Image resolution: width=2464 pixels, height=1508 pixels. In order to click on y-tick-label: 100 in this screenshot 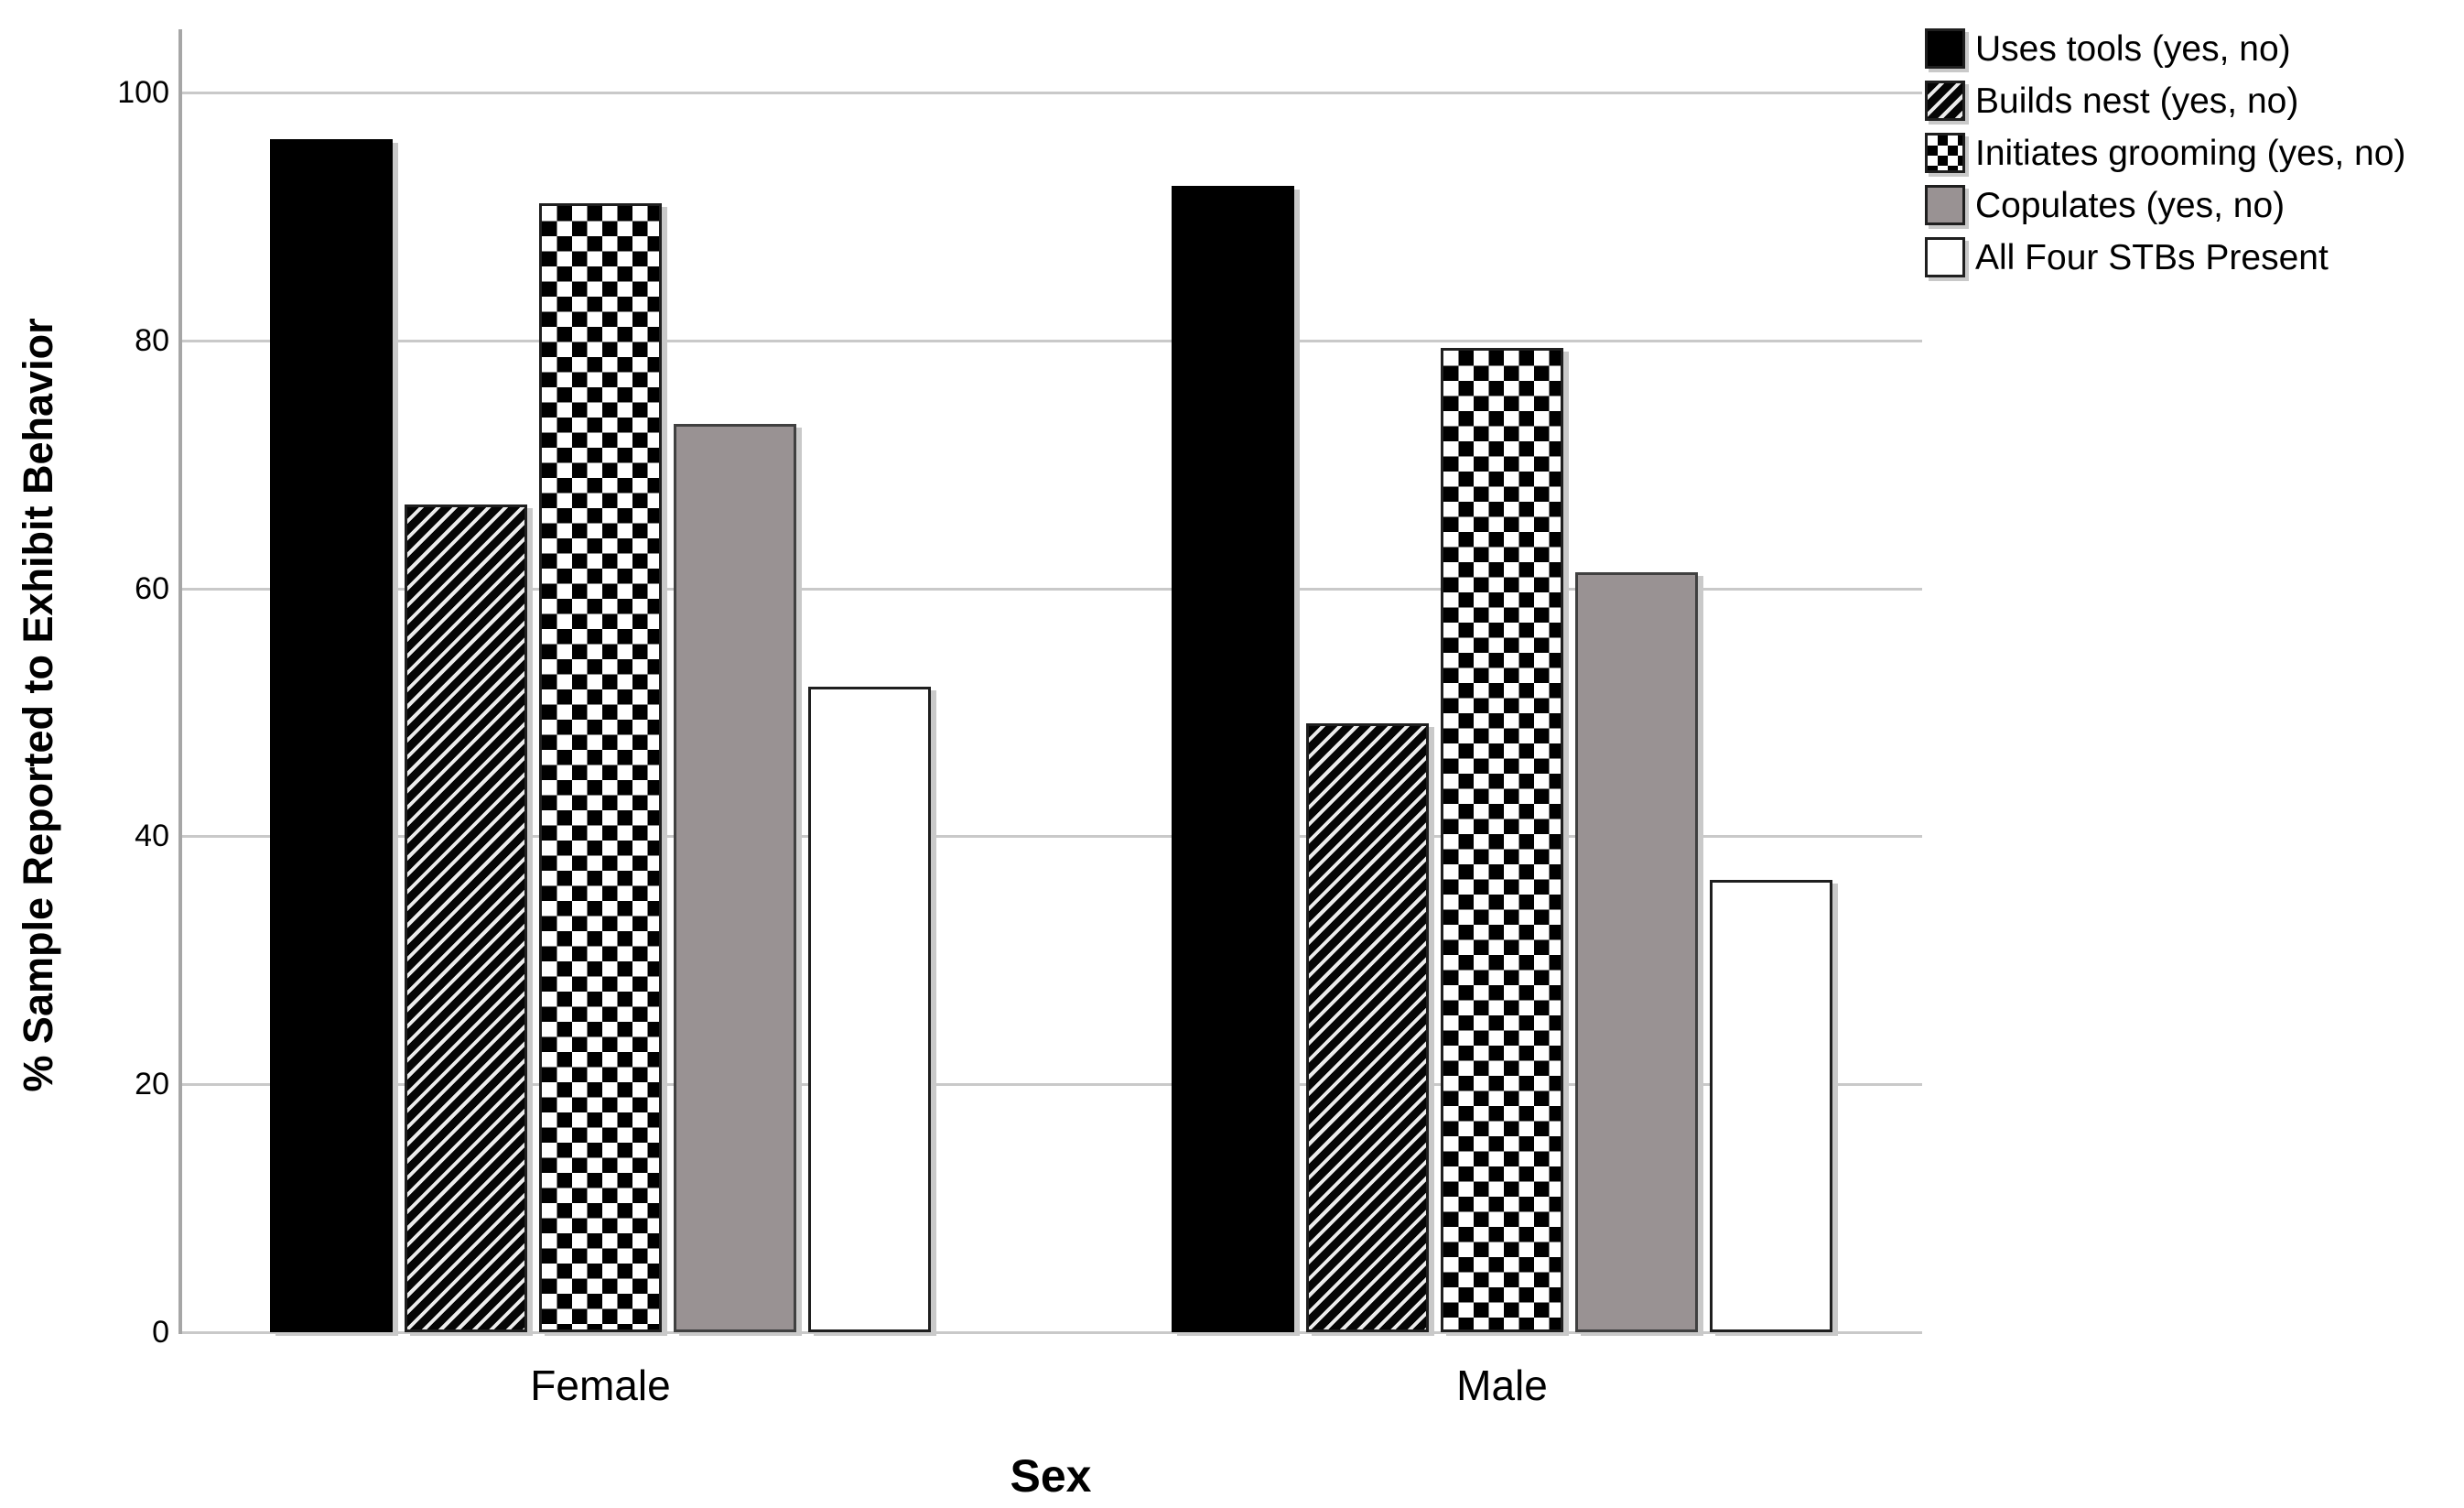, I will do `click(143, 93)`.